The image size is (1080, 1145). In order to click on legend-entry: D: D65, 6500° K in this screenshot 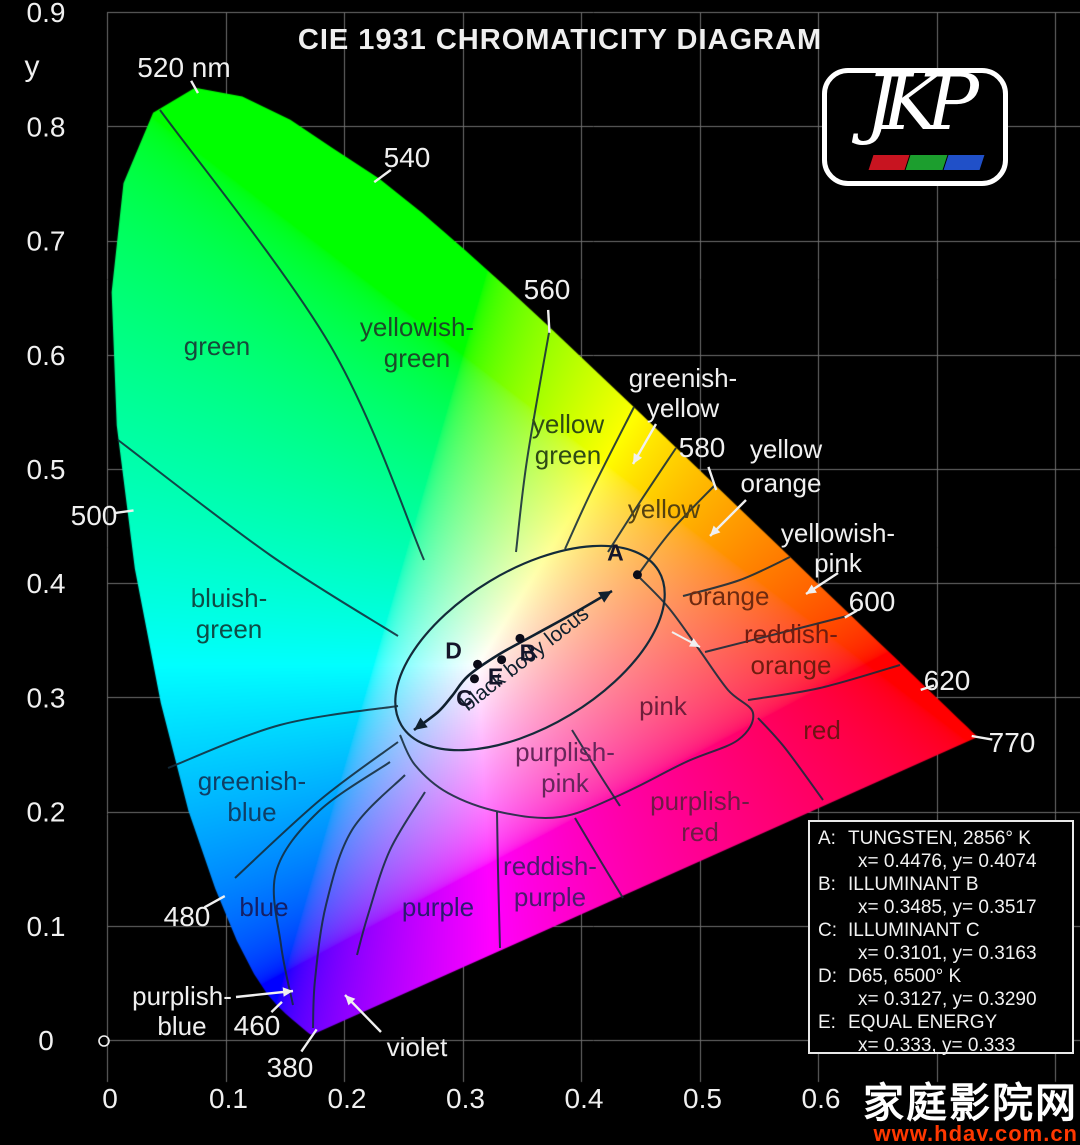, I will do `click(945, 976)`.